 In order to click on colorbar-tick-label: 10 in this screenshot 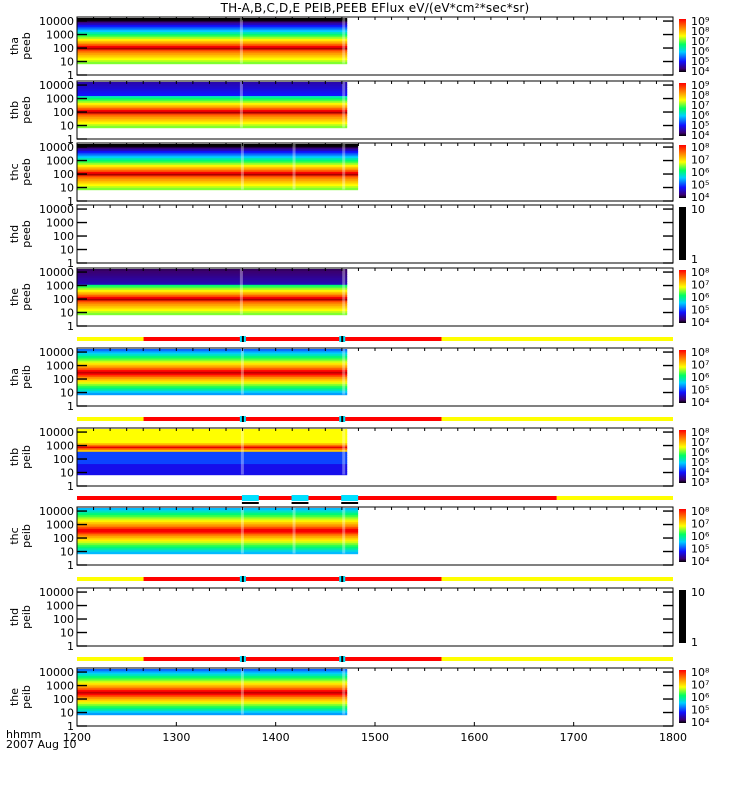, I will do `click(698, 209)`.